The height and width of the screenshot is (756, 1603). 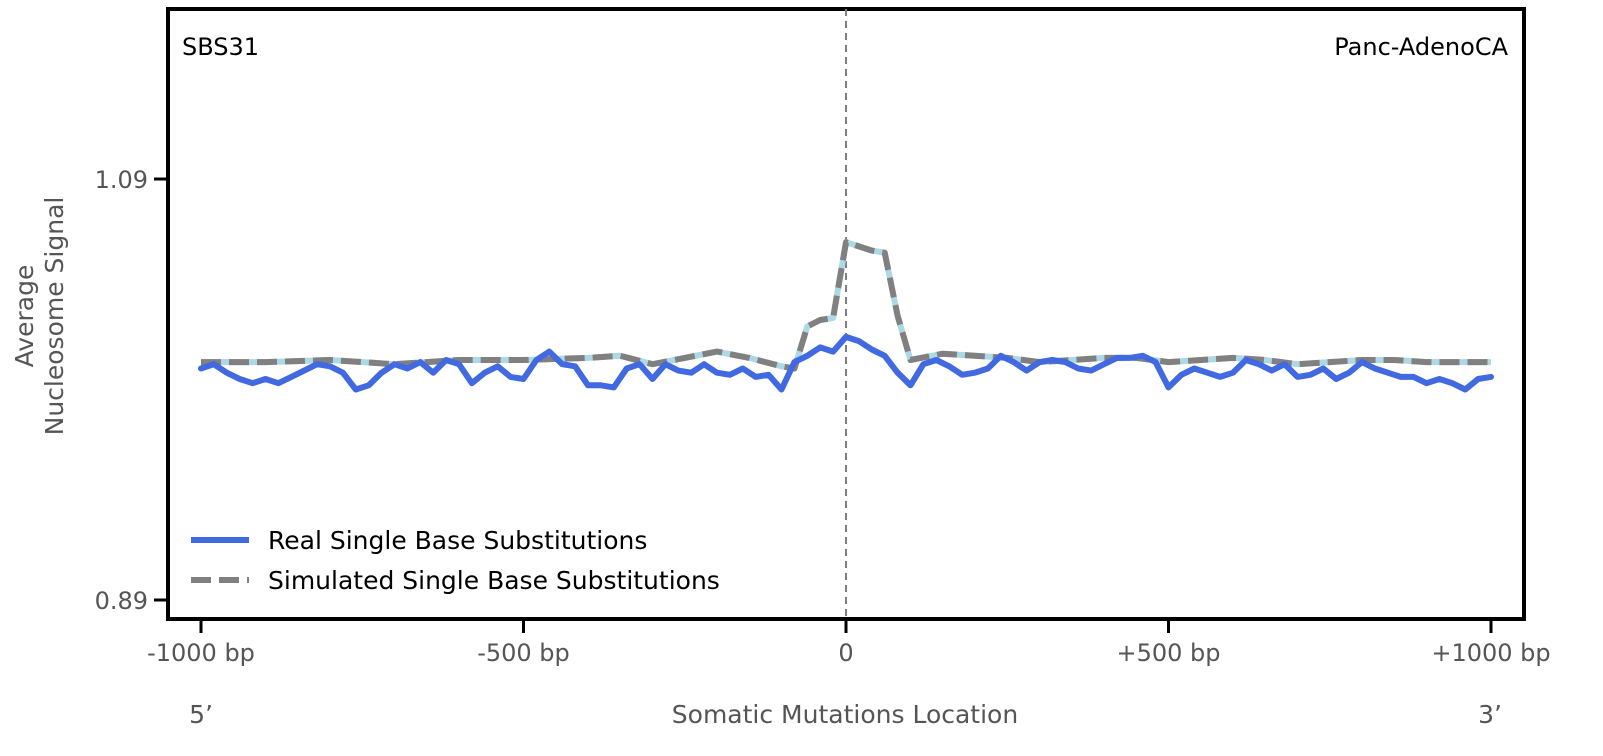 I want to click on y-axis-title-line2: Nucleosome Signal, so click(x=54, y=316).